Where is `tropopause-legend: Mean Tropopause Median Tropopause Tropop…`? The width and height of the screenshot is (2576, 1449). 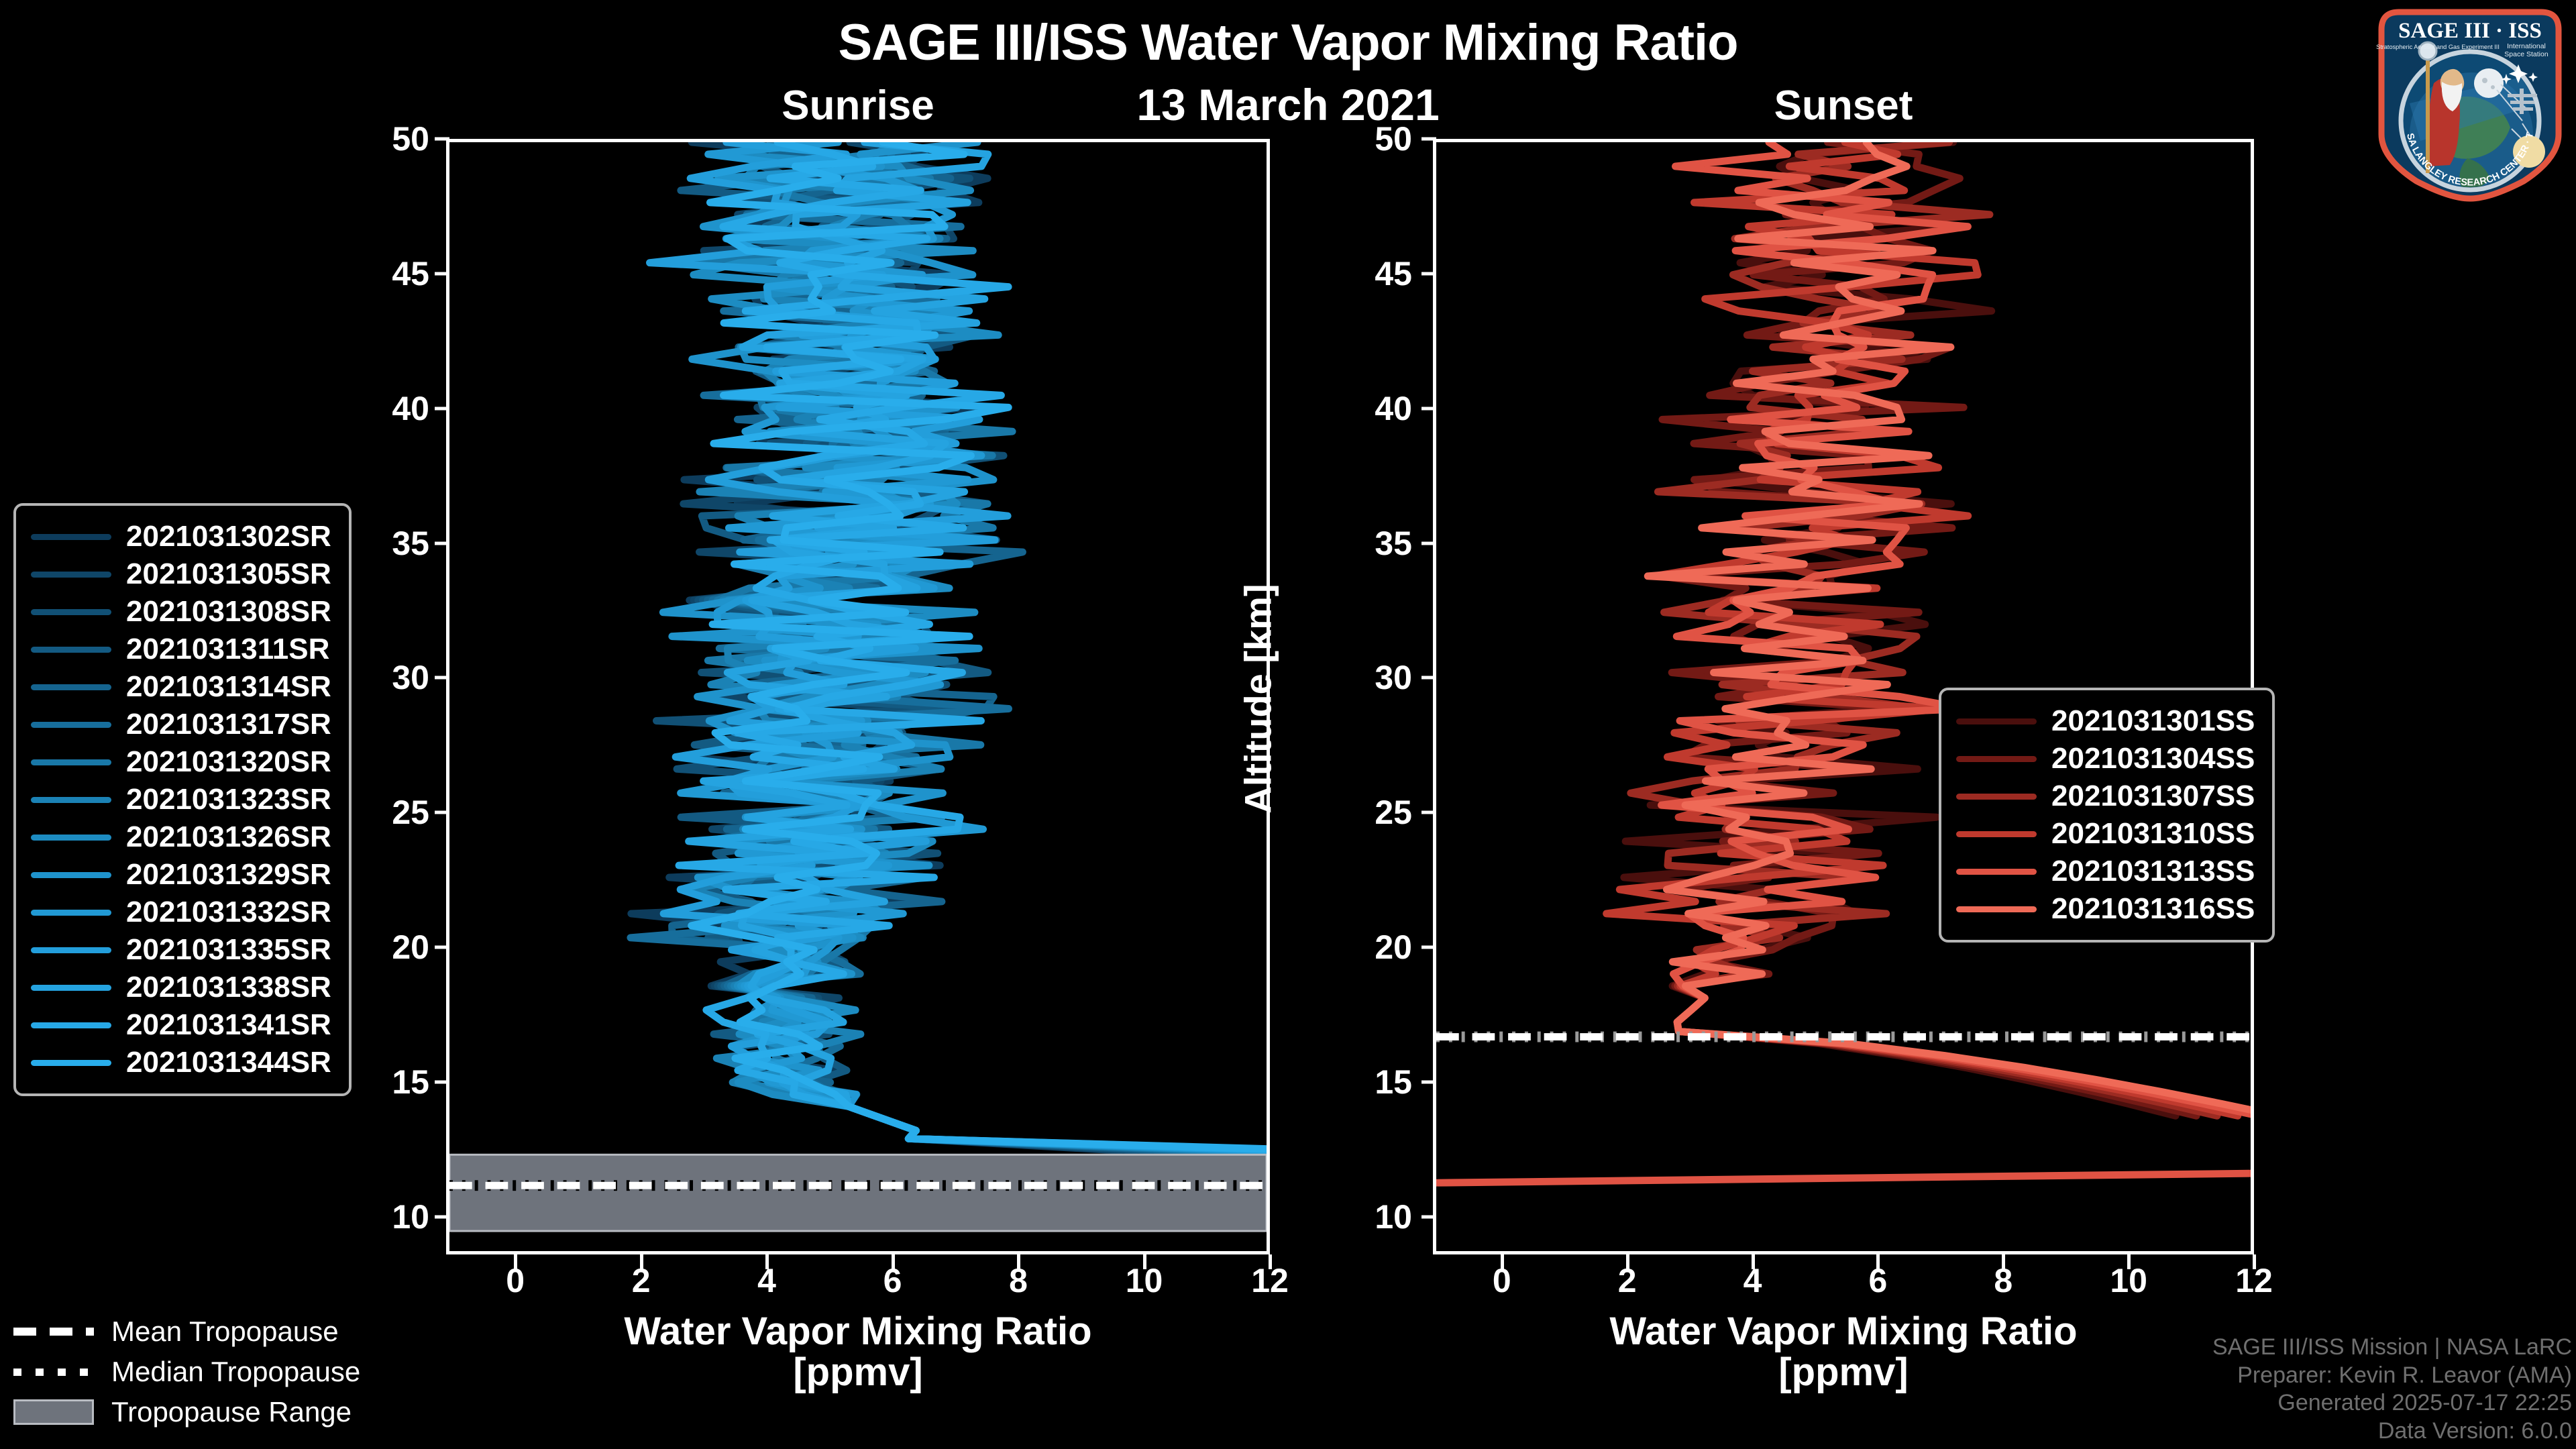 tropopause-legend: Mean Tropopause Median Tropopause Tropop… is located at coordinates (187, 1371).